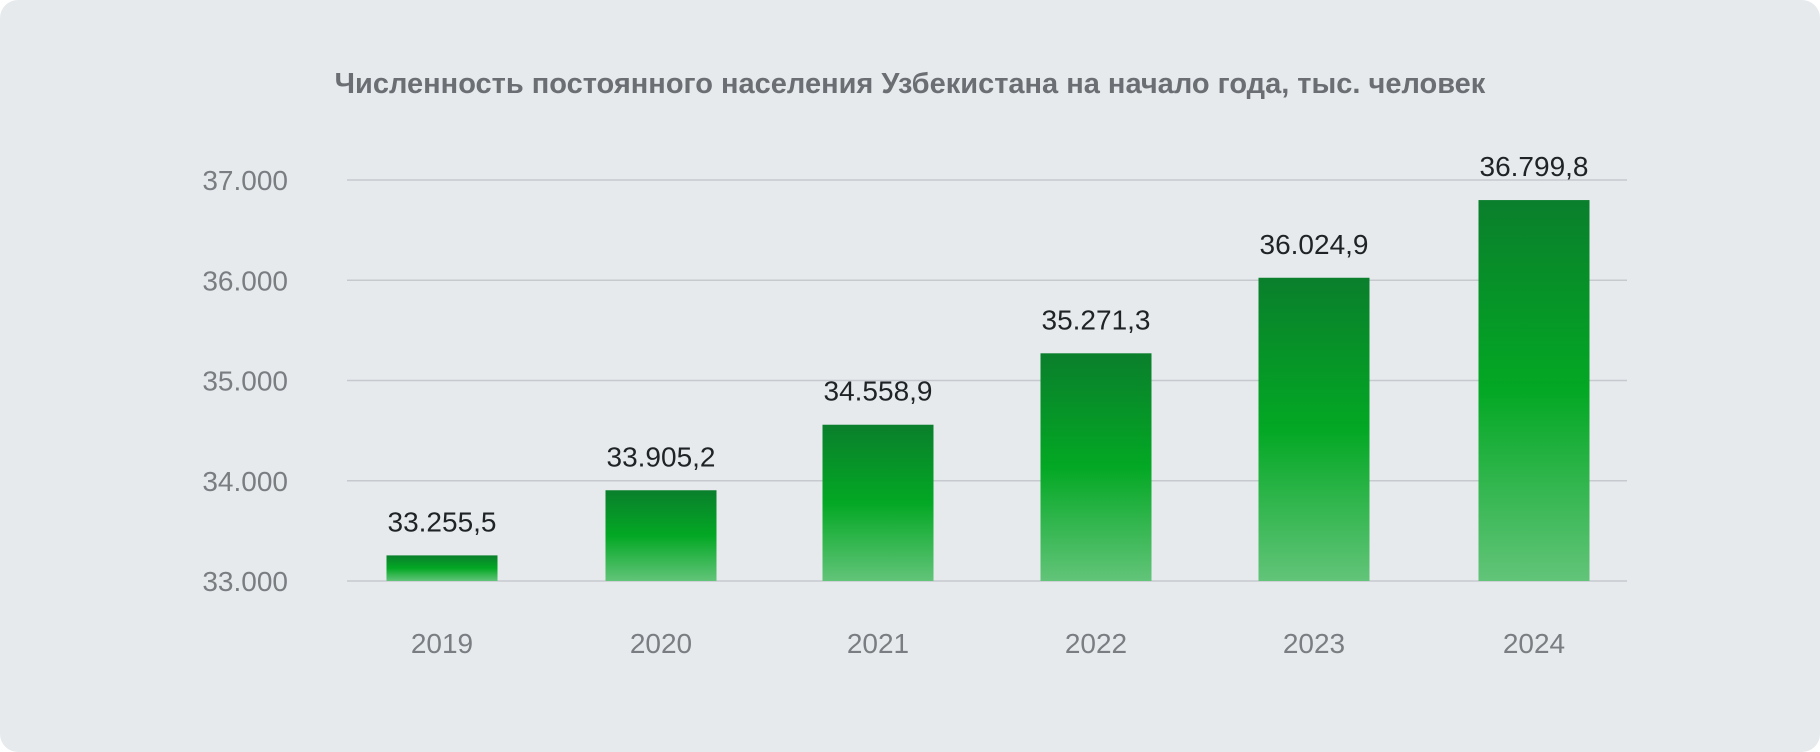 The image size is (1820, 752). Describe the element at coordinates (442, 568) in the screenshot. I see `bar-2019` at that location.